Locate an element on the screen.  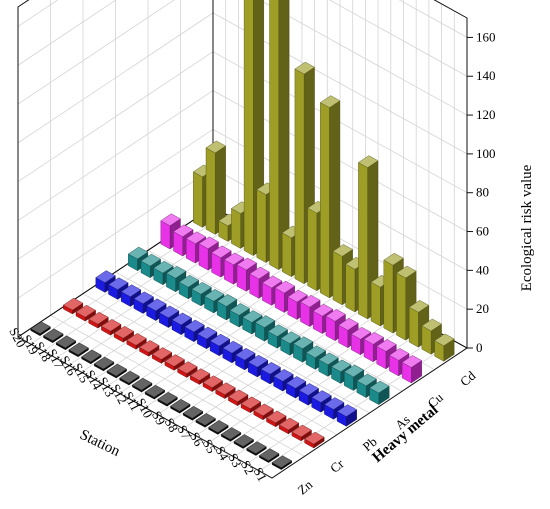
y-axis-title: Heavy metal is located at coordinates (405, 434).